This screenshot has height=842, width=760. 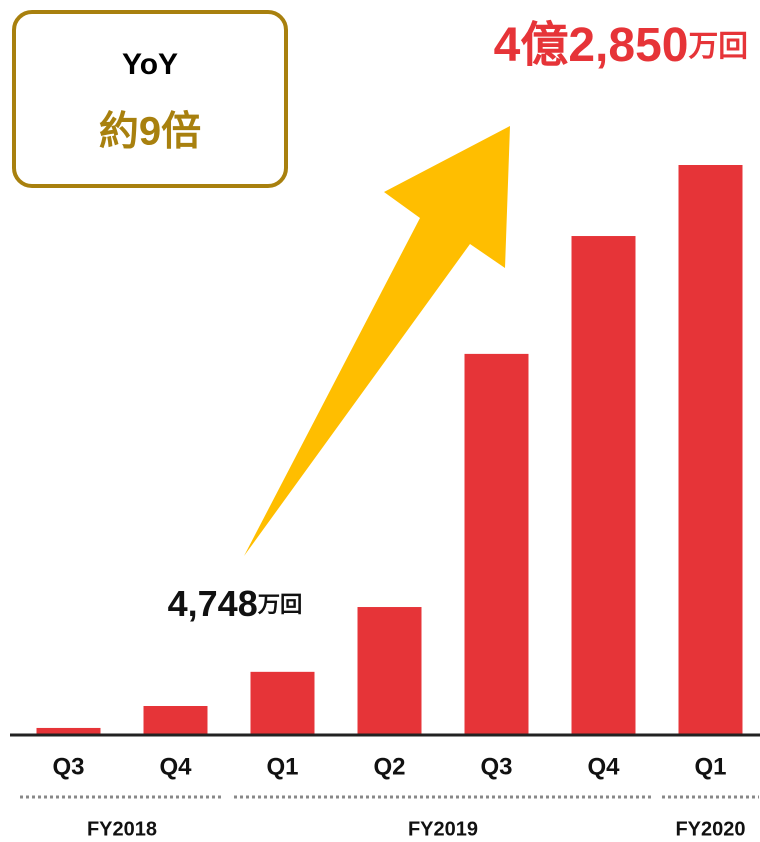 What do you see at coordinates (150, 132) in the screenshot?
I see `annotation-text: 約9倍` at bounding box center [150, 132].